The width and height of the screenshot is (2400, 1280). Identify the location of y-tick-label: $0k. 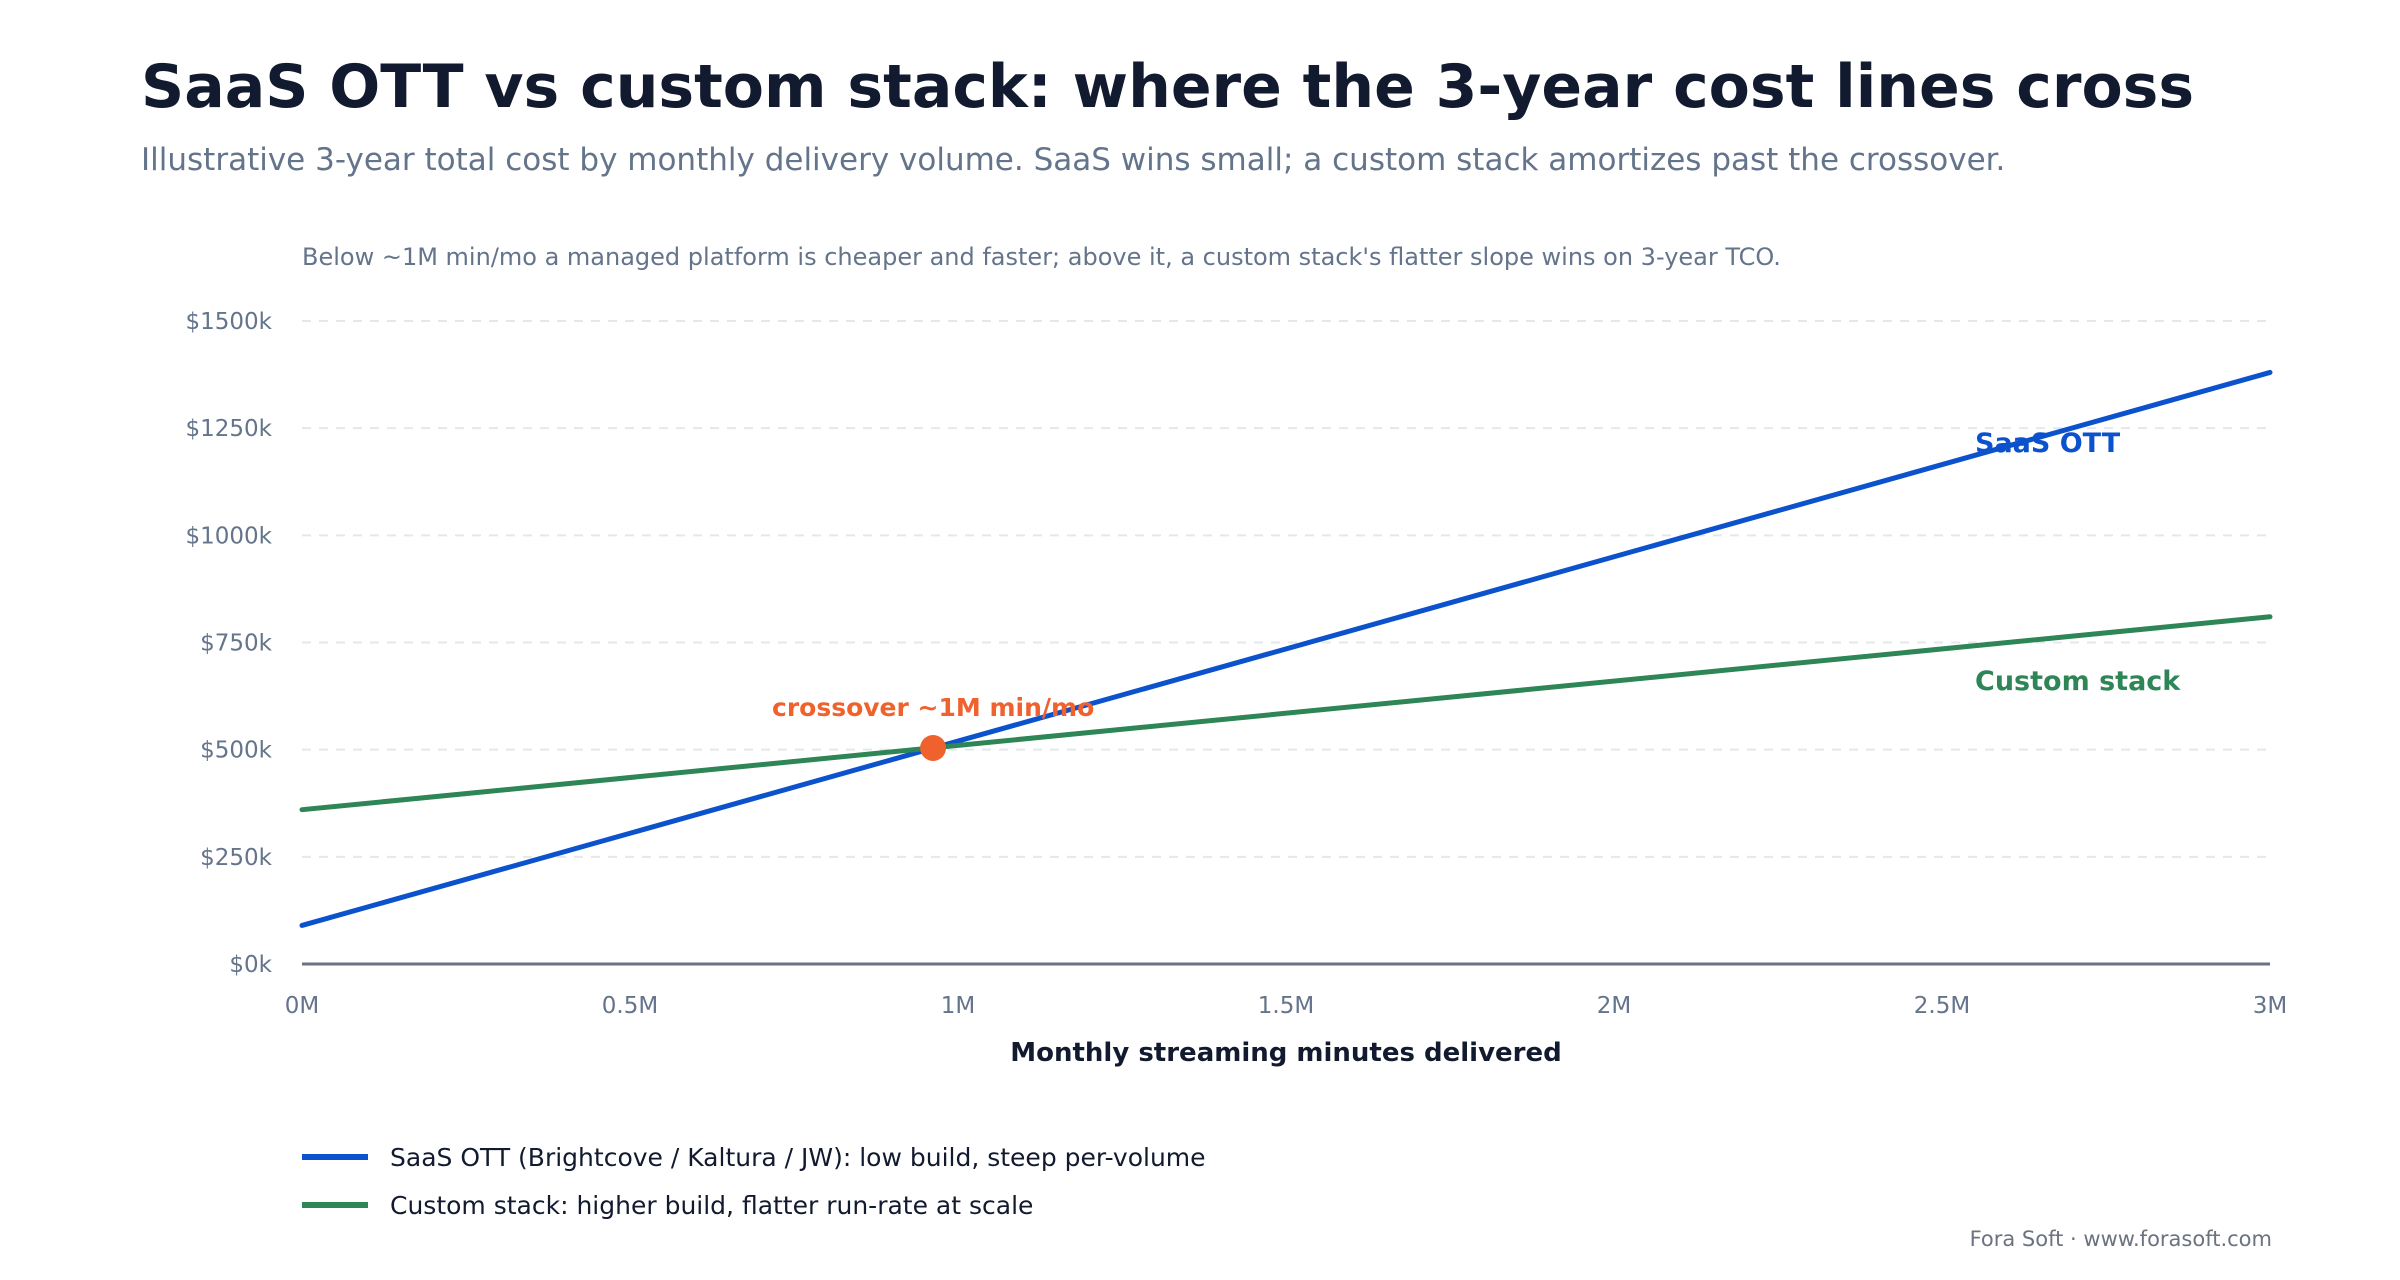
(250, 965).